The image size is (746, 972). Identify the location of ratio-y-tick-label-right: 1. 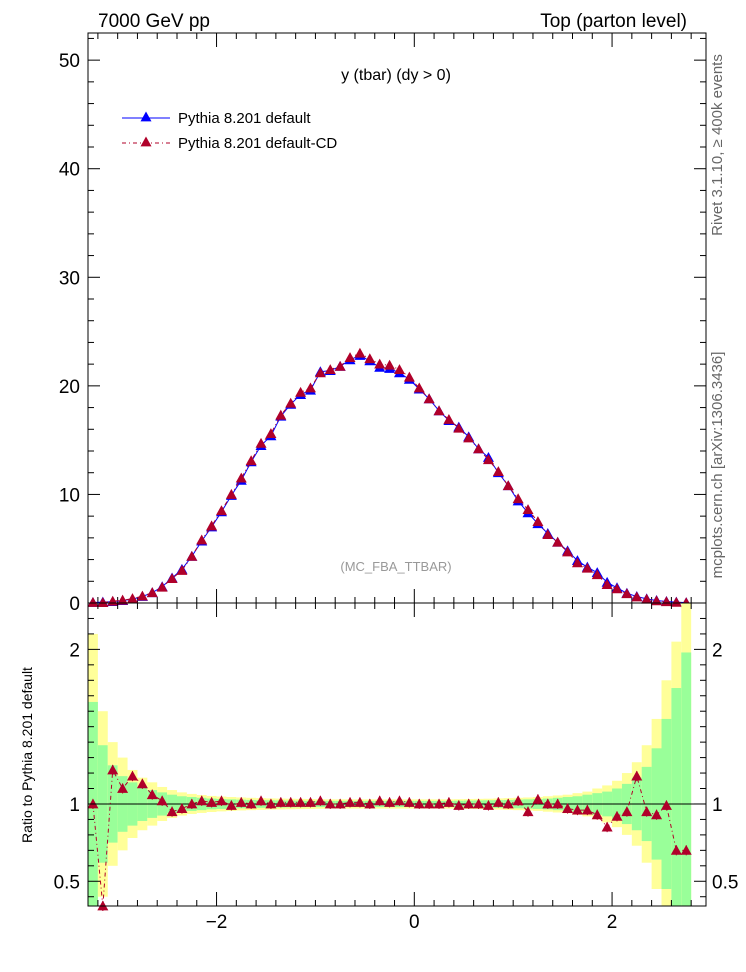
(717, 805).